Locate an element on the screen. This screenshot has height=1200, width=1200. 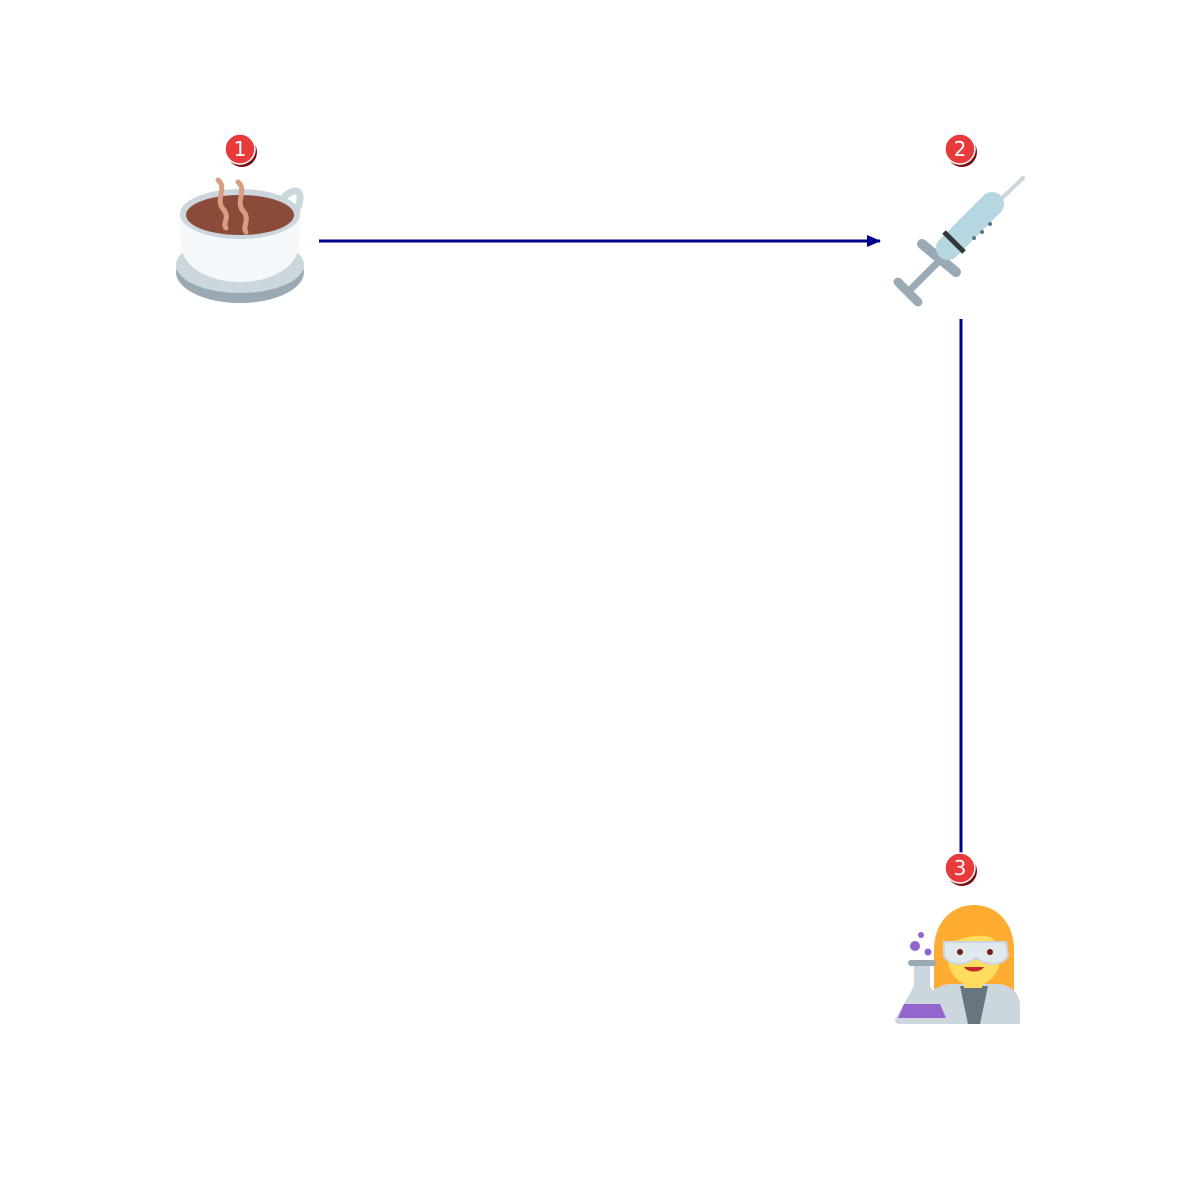
step-number: 2 is located at coordinates (960, 149).